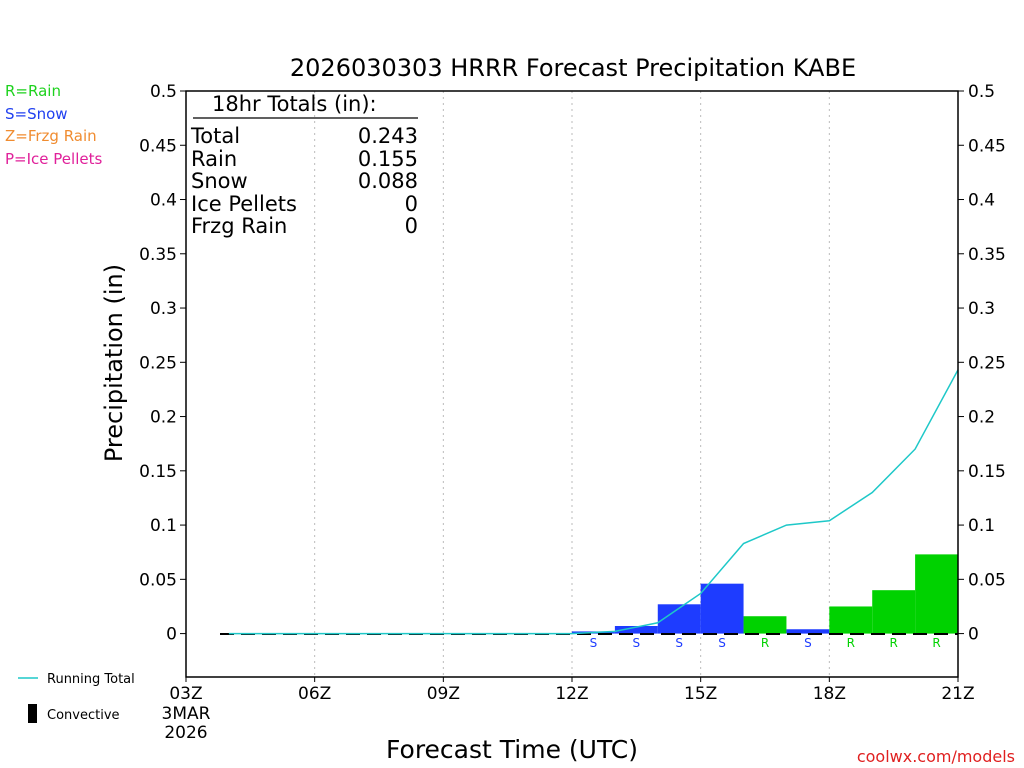  Describe the element at coordinates (158, 472) in the screenshot. I see `y-tick-label-left: 0.15` at that location.